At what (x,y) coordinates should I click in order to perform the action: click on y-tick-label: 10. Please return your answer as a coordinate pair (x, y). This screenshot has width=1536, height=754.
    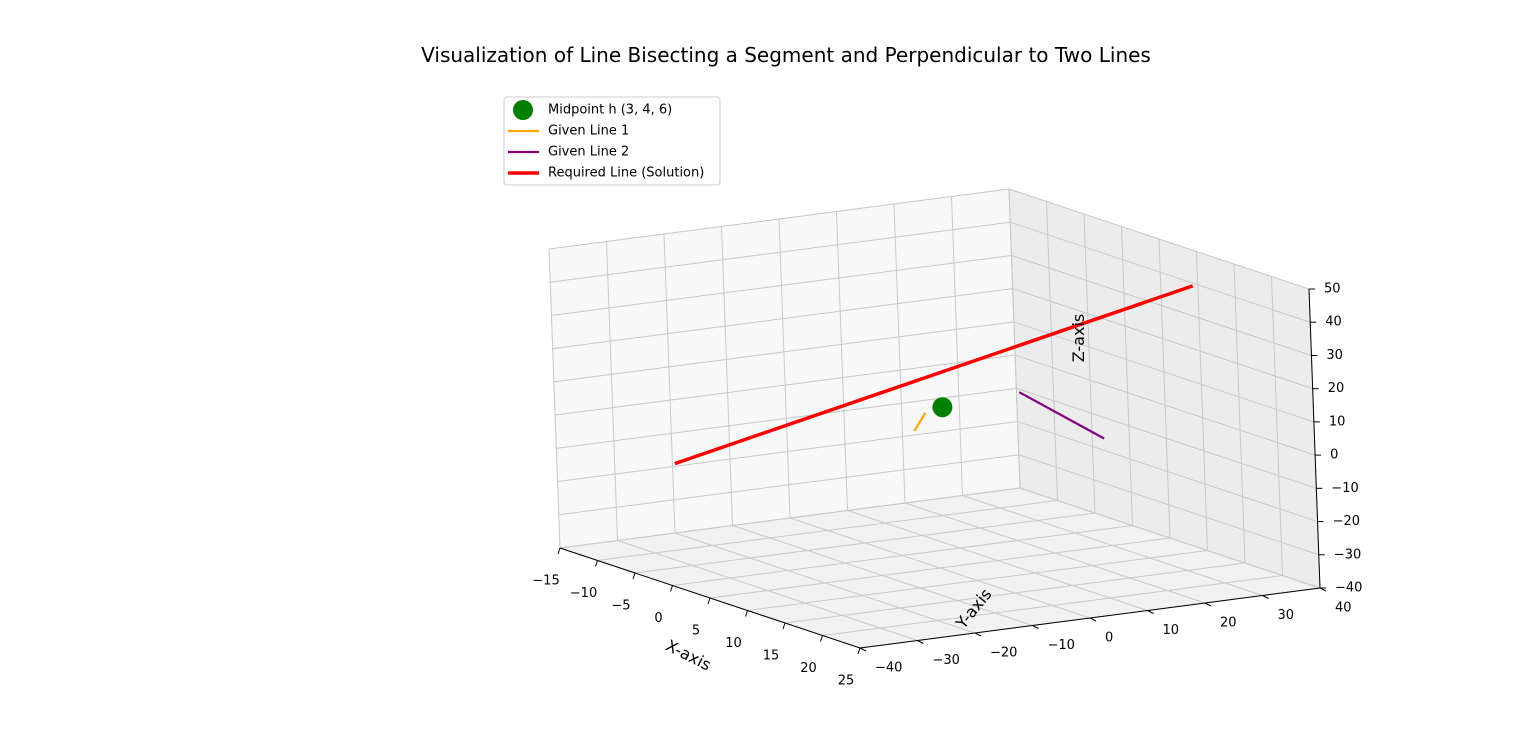
    Looking at the image, I should click on (1171, 630).